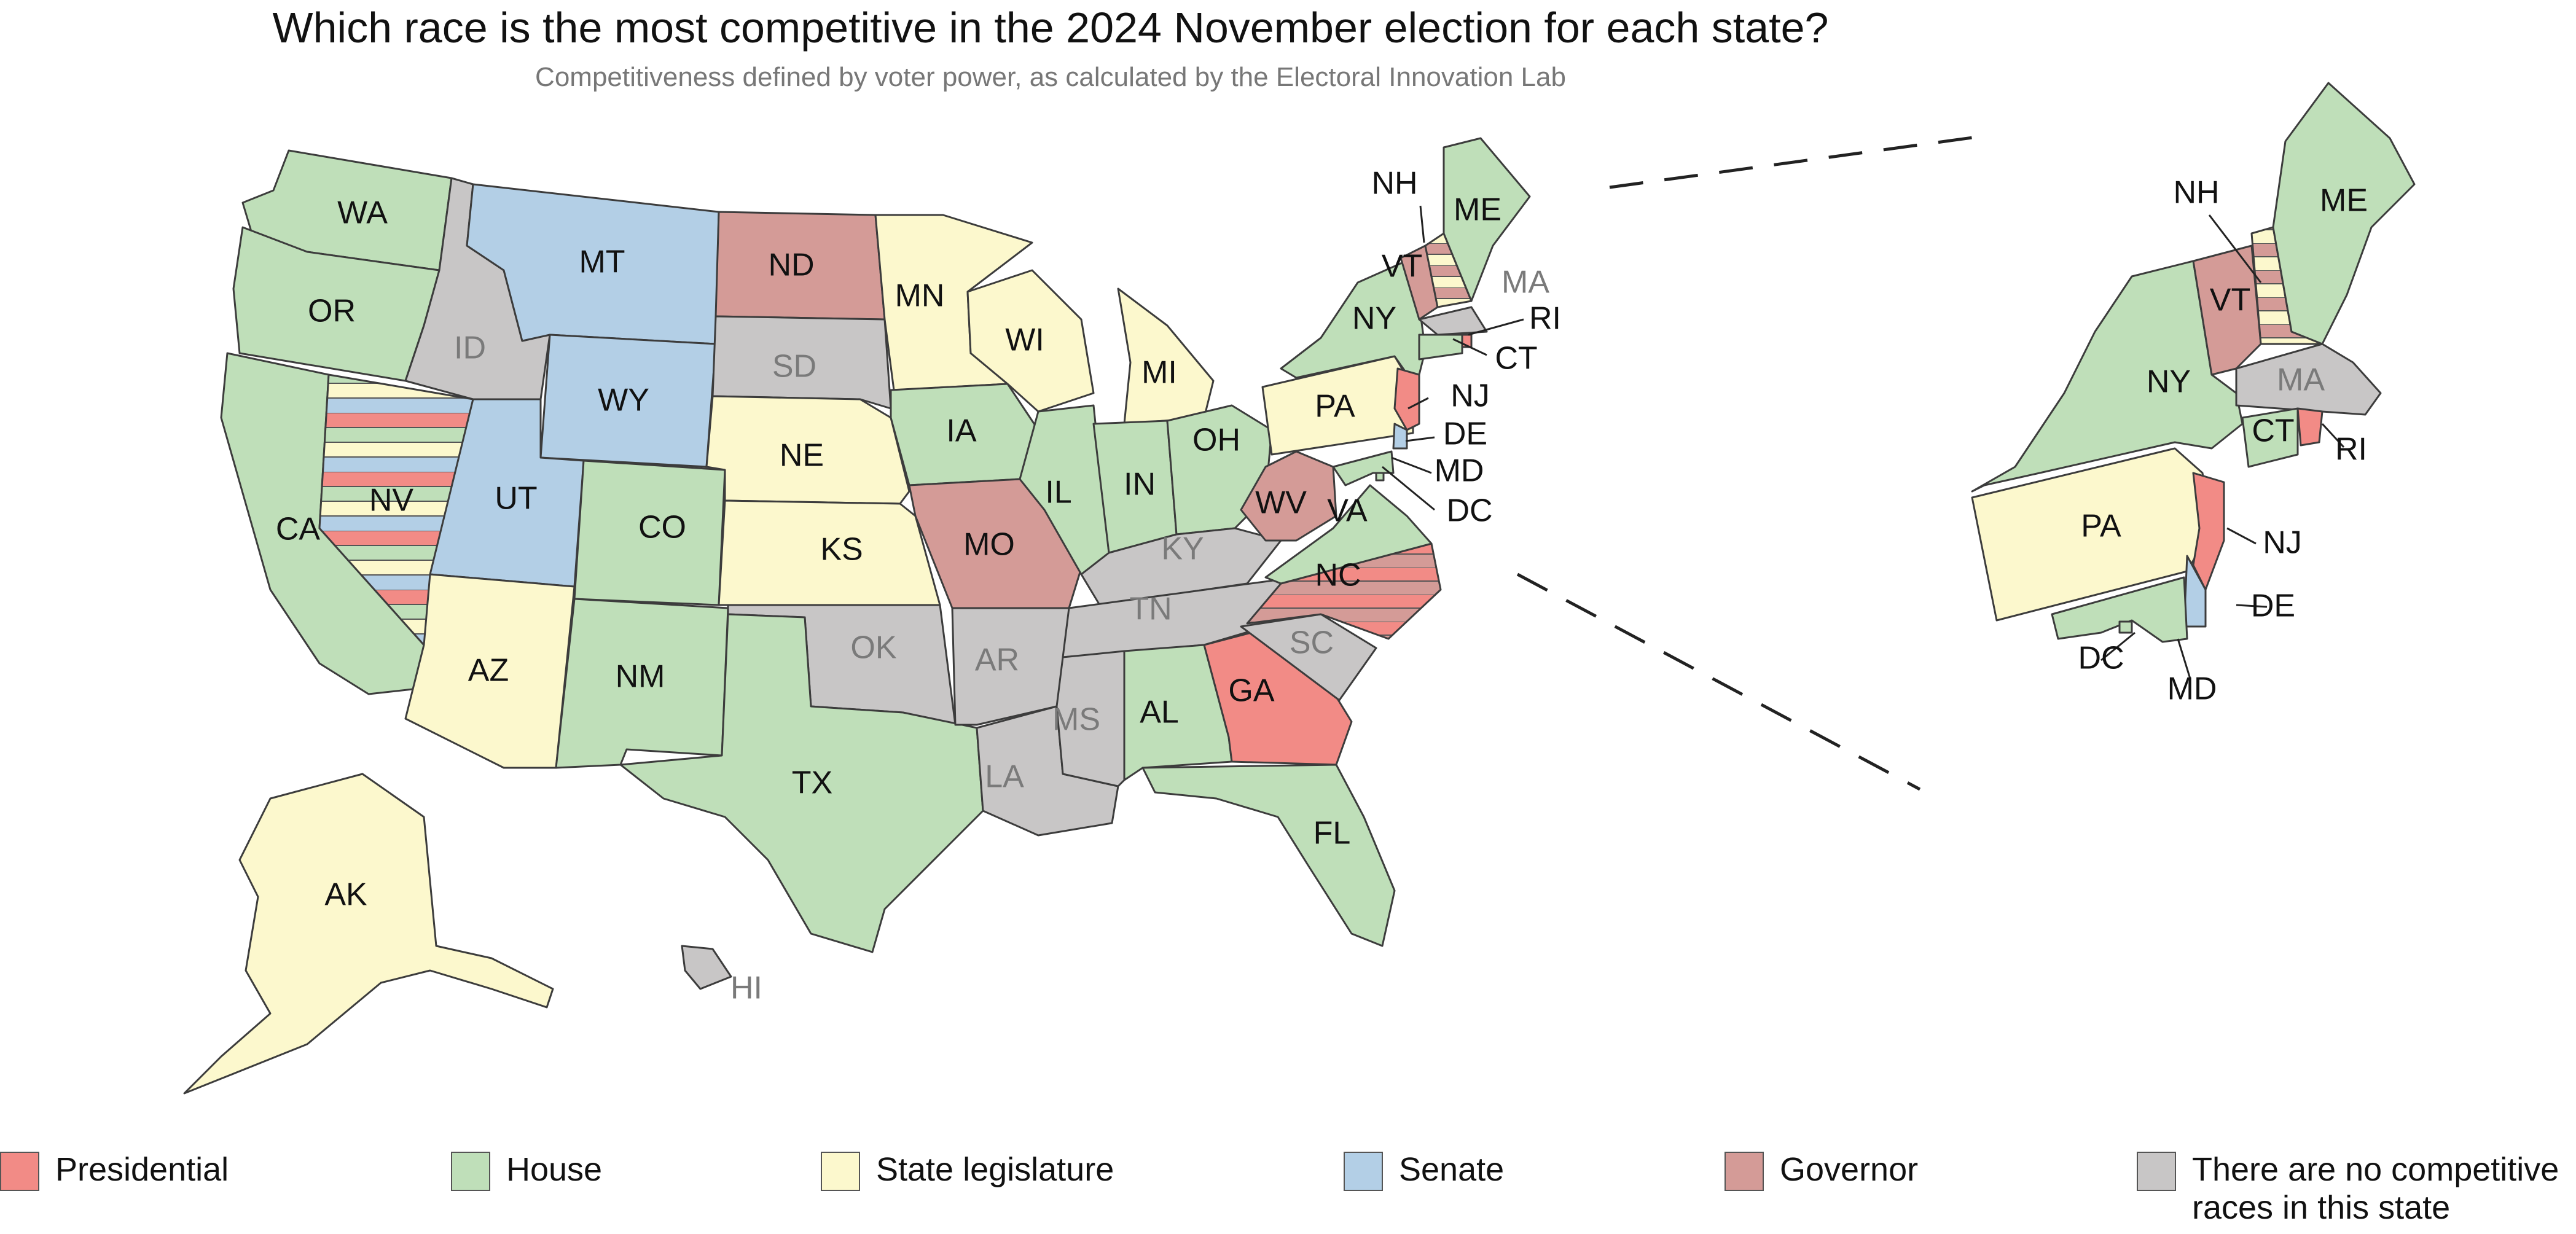 This screenshot has height=1234, width=2576. I want to click on inset-state-ma, so click(2308, 379).